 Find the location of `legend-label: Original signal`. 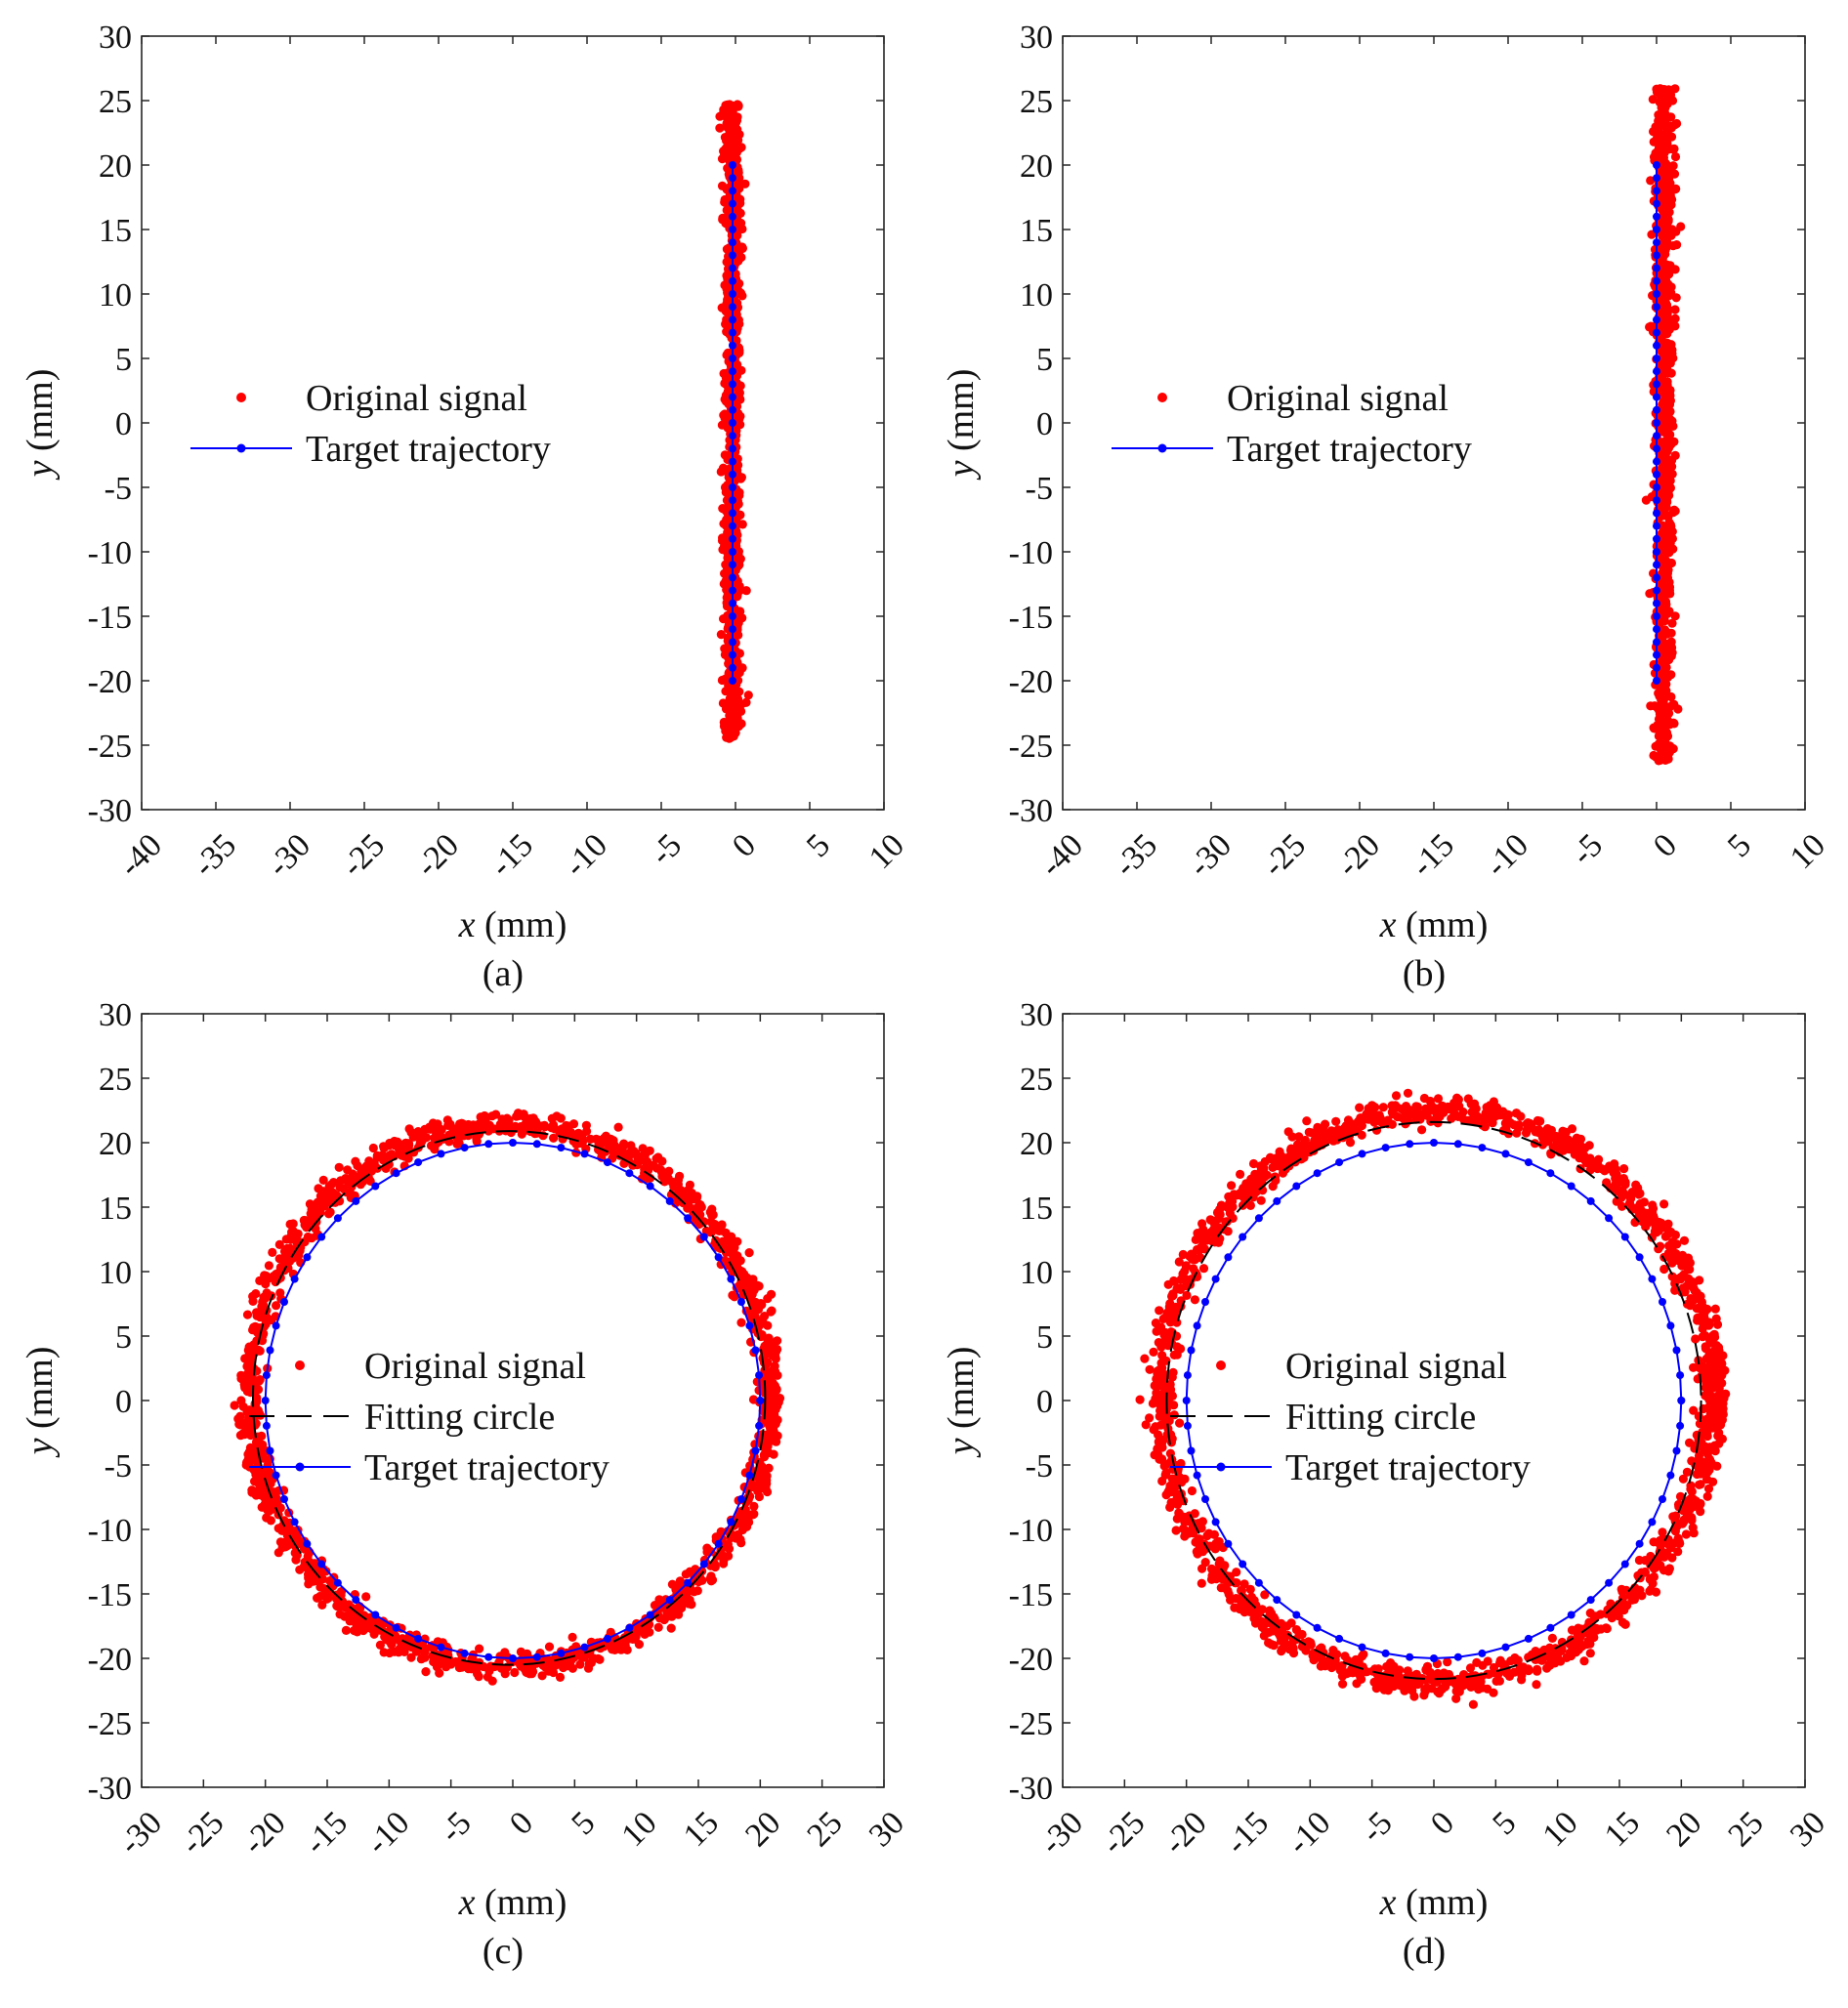

legend-label: Original signal is located at coordinates (416, 398).